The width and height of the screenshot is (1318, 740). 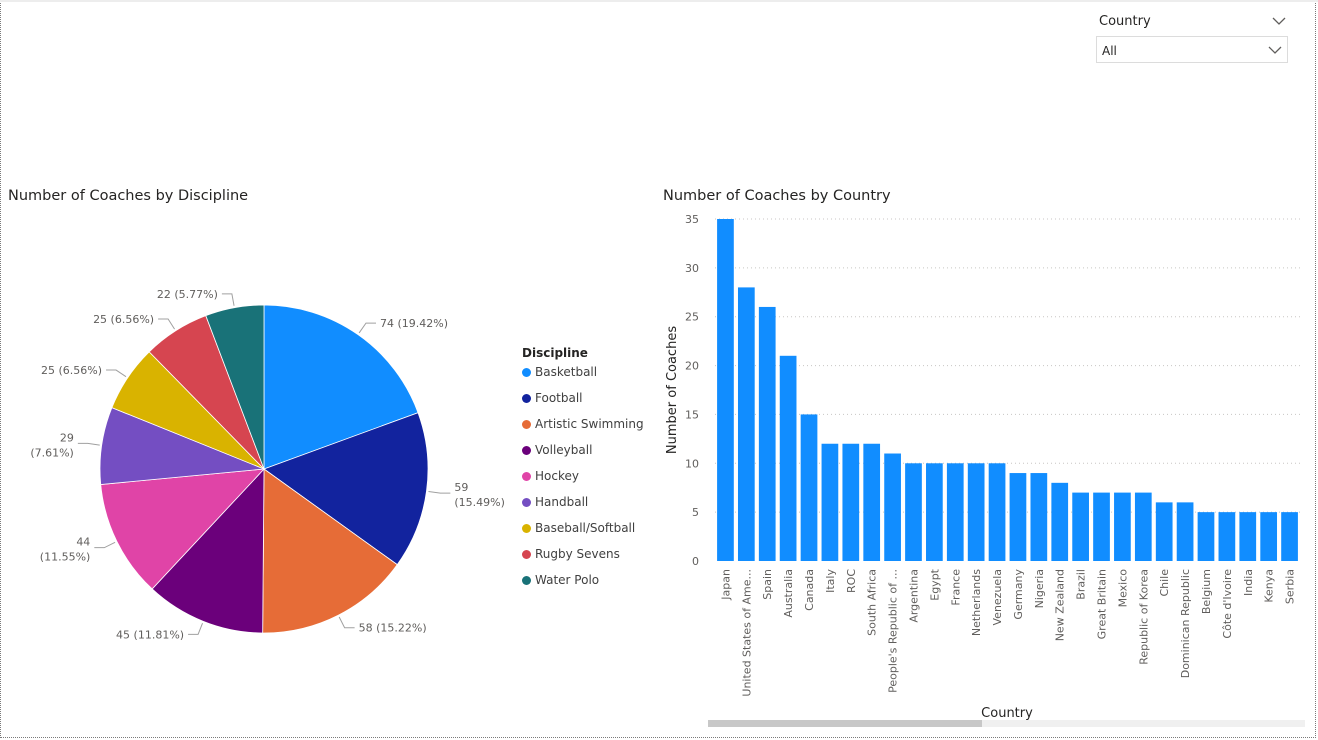 I want to click on legend-item-rugby-sevens: Rugby Sevens, so click(x=583, y=559).